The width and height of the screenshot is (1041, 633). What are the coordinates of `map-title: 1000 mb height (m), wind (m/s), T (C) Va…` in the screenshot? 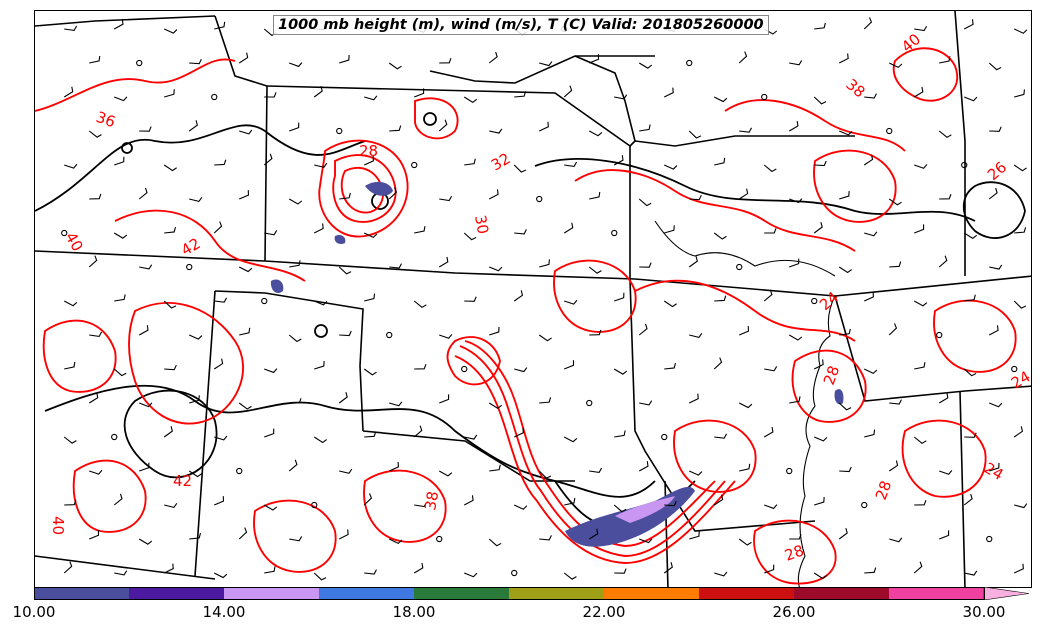 It's located at (521, 25).